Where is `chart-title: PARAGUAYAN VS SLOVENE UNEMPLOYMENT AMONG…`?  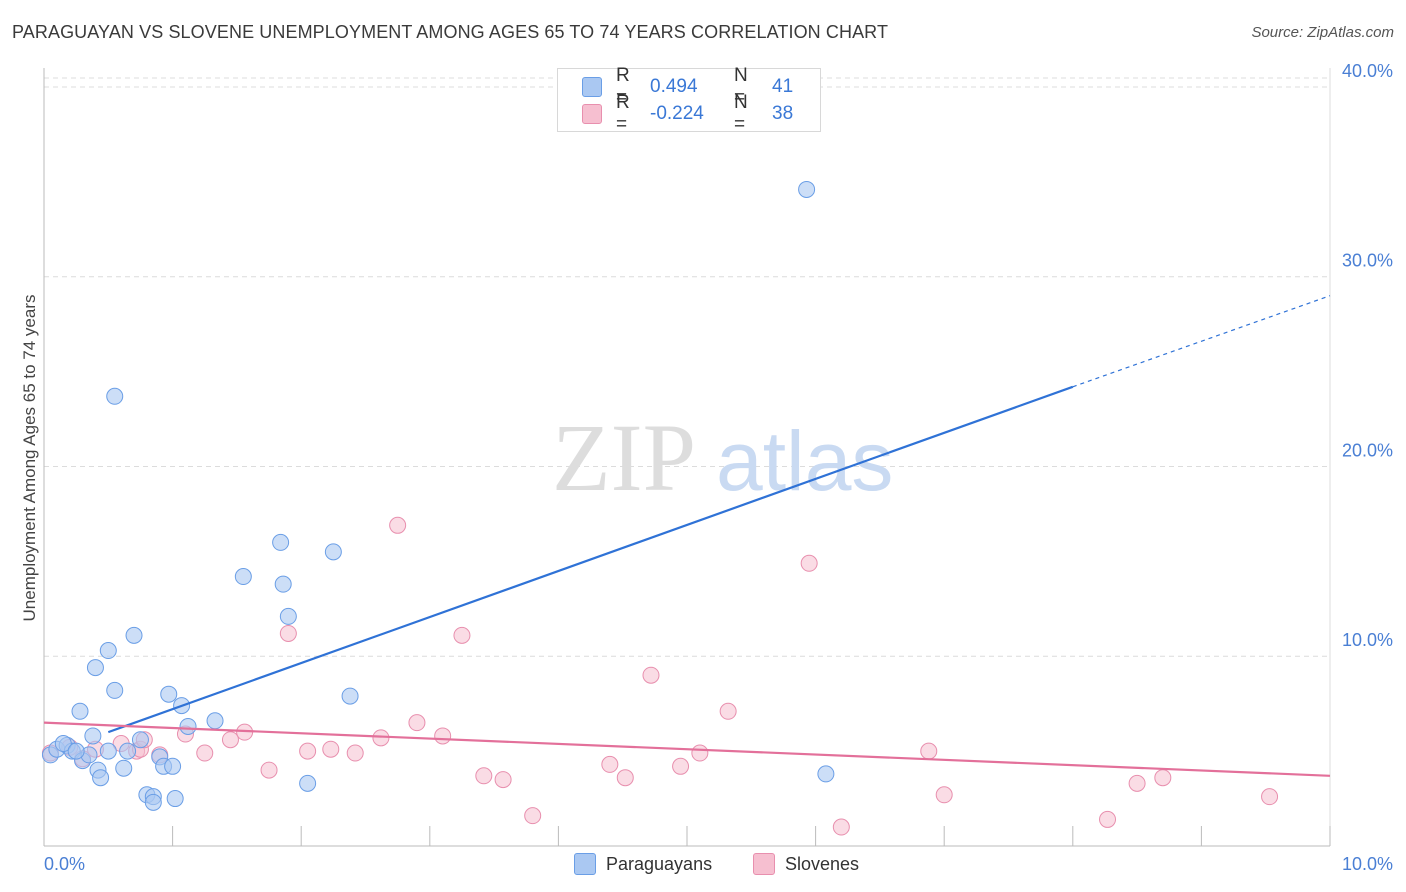 chart-title: PARAGUAYAN VS SLOVENE UNEMPLOYMENT AMONG… is located at coordinates (450, 32).